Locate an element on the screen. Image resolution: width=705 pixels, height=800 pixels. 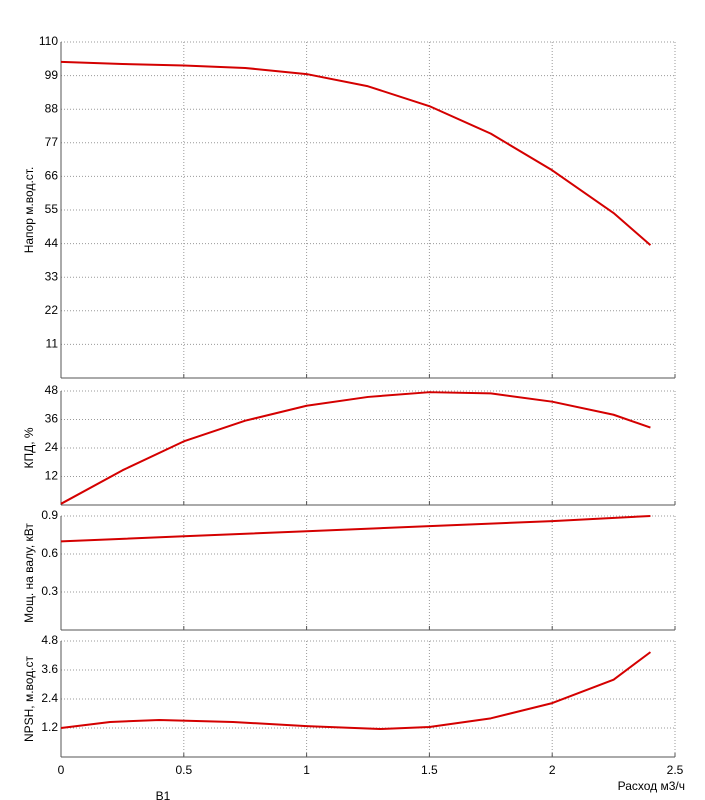
x-tick-label: 1.5 is located at coordinates (429, 770).